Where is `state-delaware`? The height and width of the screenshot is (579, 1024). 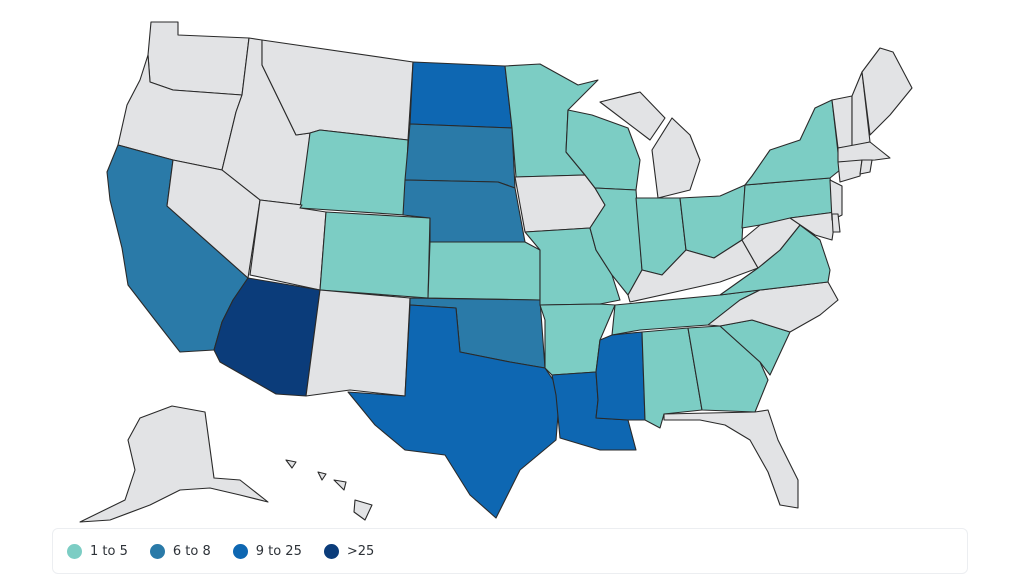
state-delaware is located at coordinates (836, 223).